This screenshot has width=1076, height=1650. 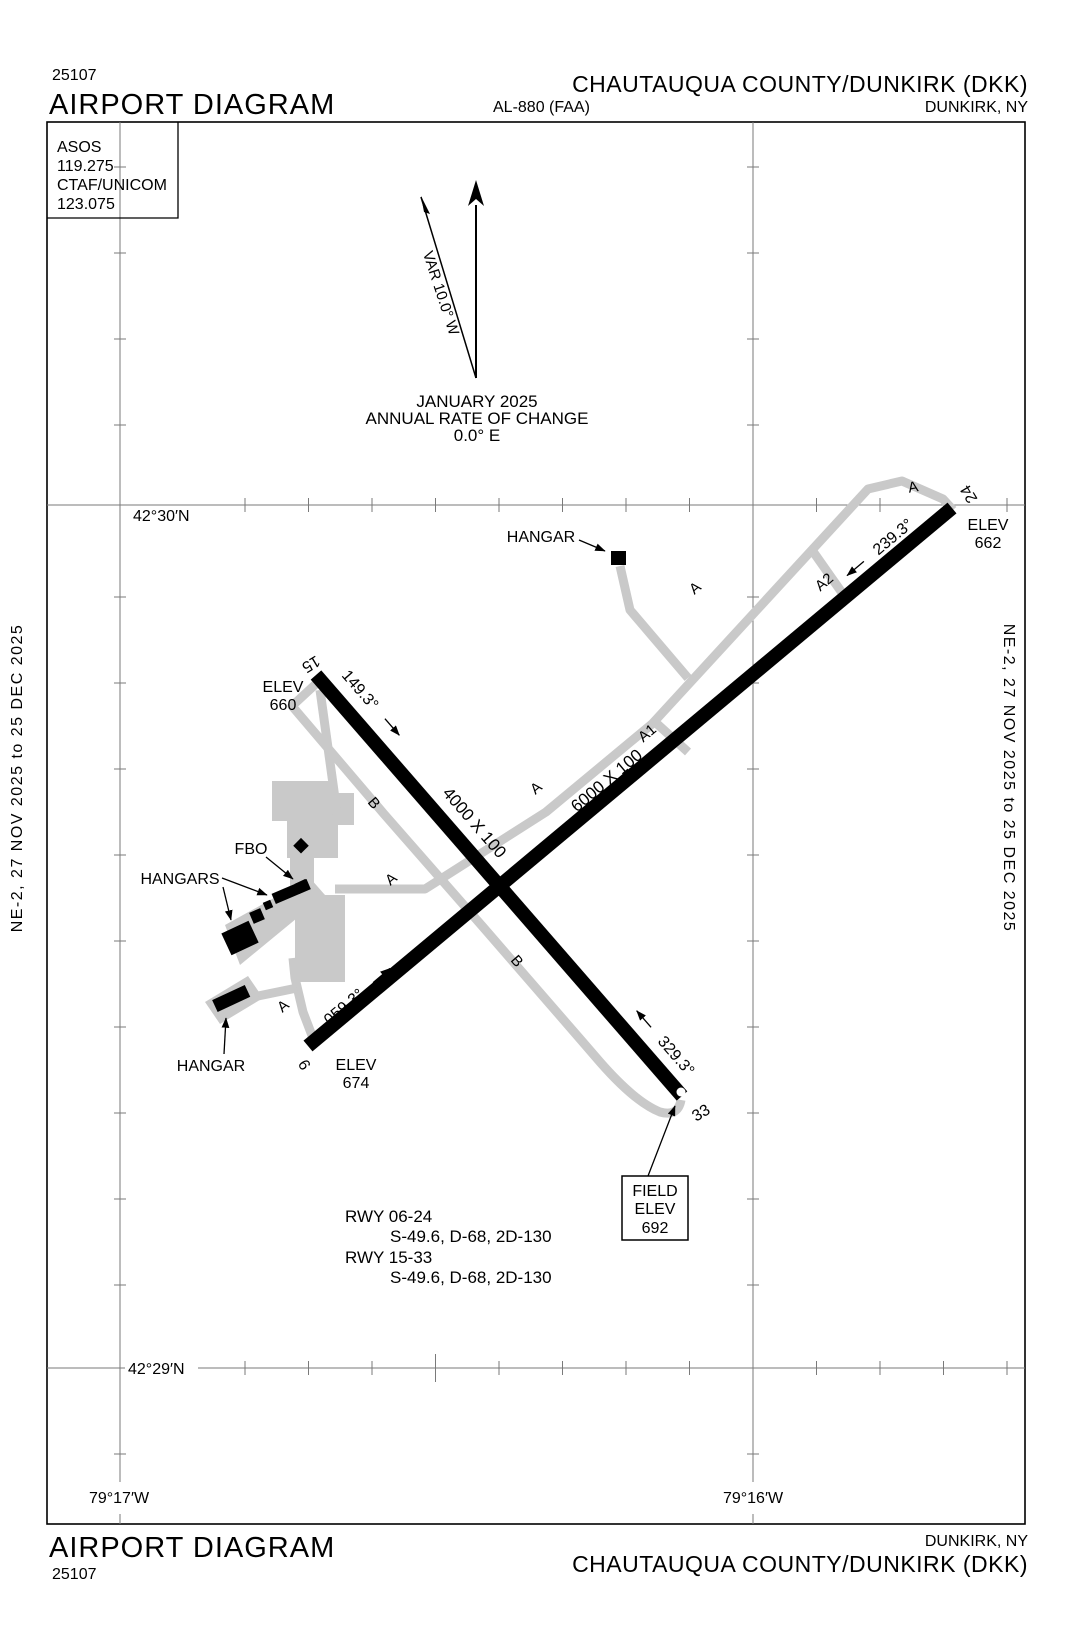 I want to click on mid-hangar-building, so click(x=257, y=916).